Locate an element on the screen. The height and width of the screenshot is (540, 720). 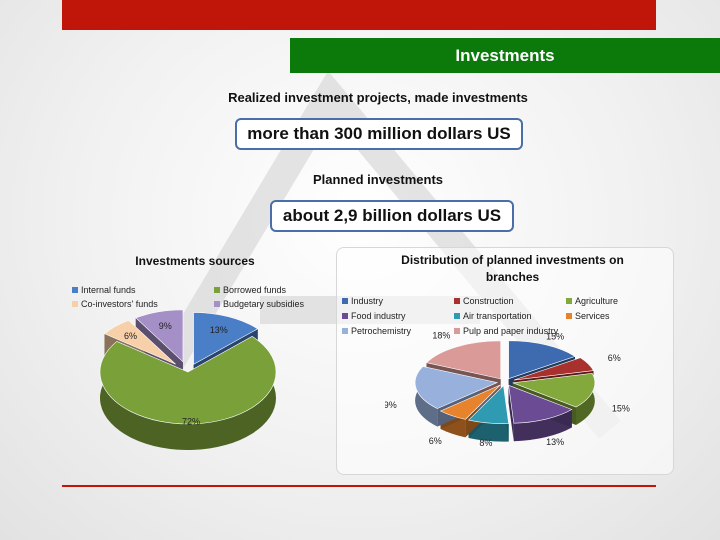
pie-data-label: 19% is located at coordinates (391, 405).